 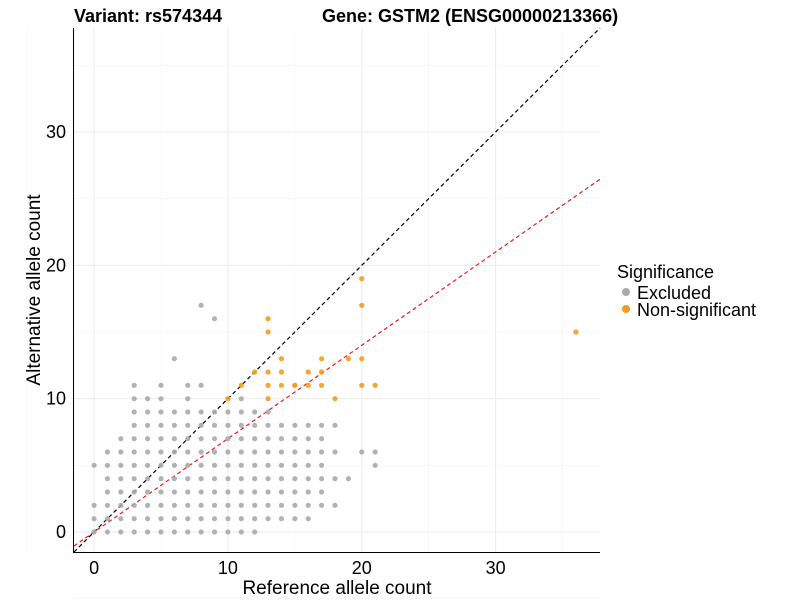 I want to click on legend-key-excluded, so click(x=626, y=292).